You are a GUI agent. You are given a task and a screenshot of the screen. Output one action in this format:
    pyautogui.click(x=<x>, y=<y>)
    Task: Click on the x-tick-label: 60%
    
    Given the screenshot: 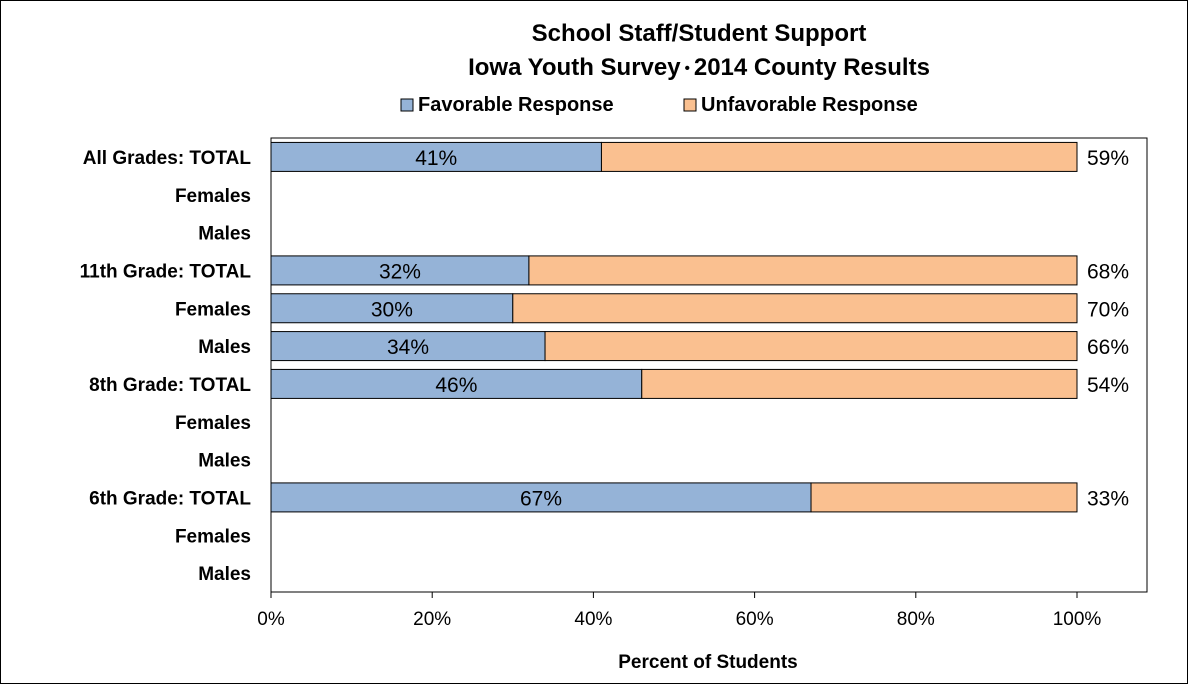 What is the action you would take?
    pyautogui.click(x=755, y=619)
    